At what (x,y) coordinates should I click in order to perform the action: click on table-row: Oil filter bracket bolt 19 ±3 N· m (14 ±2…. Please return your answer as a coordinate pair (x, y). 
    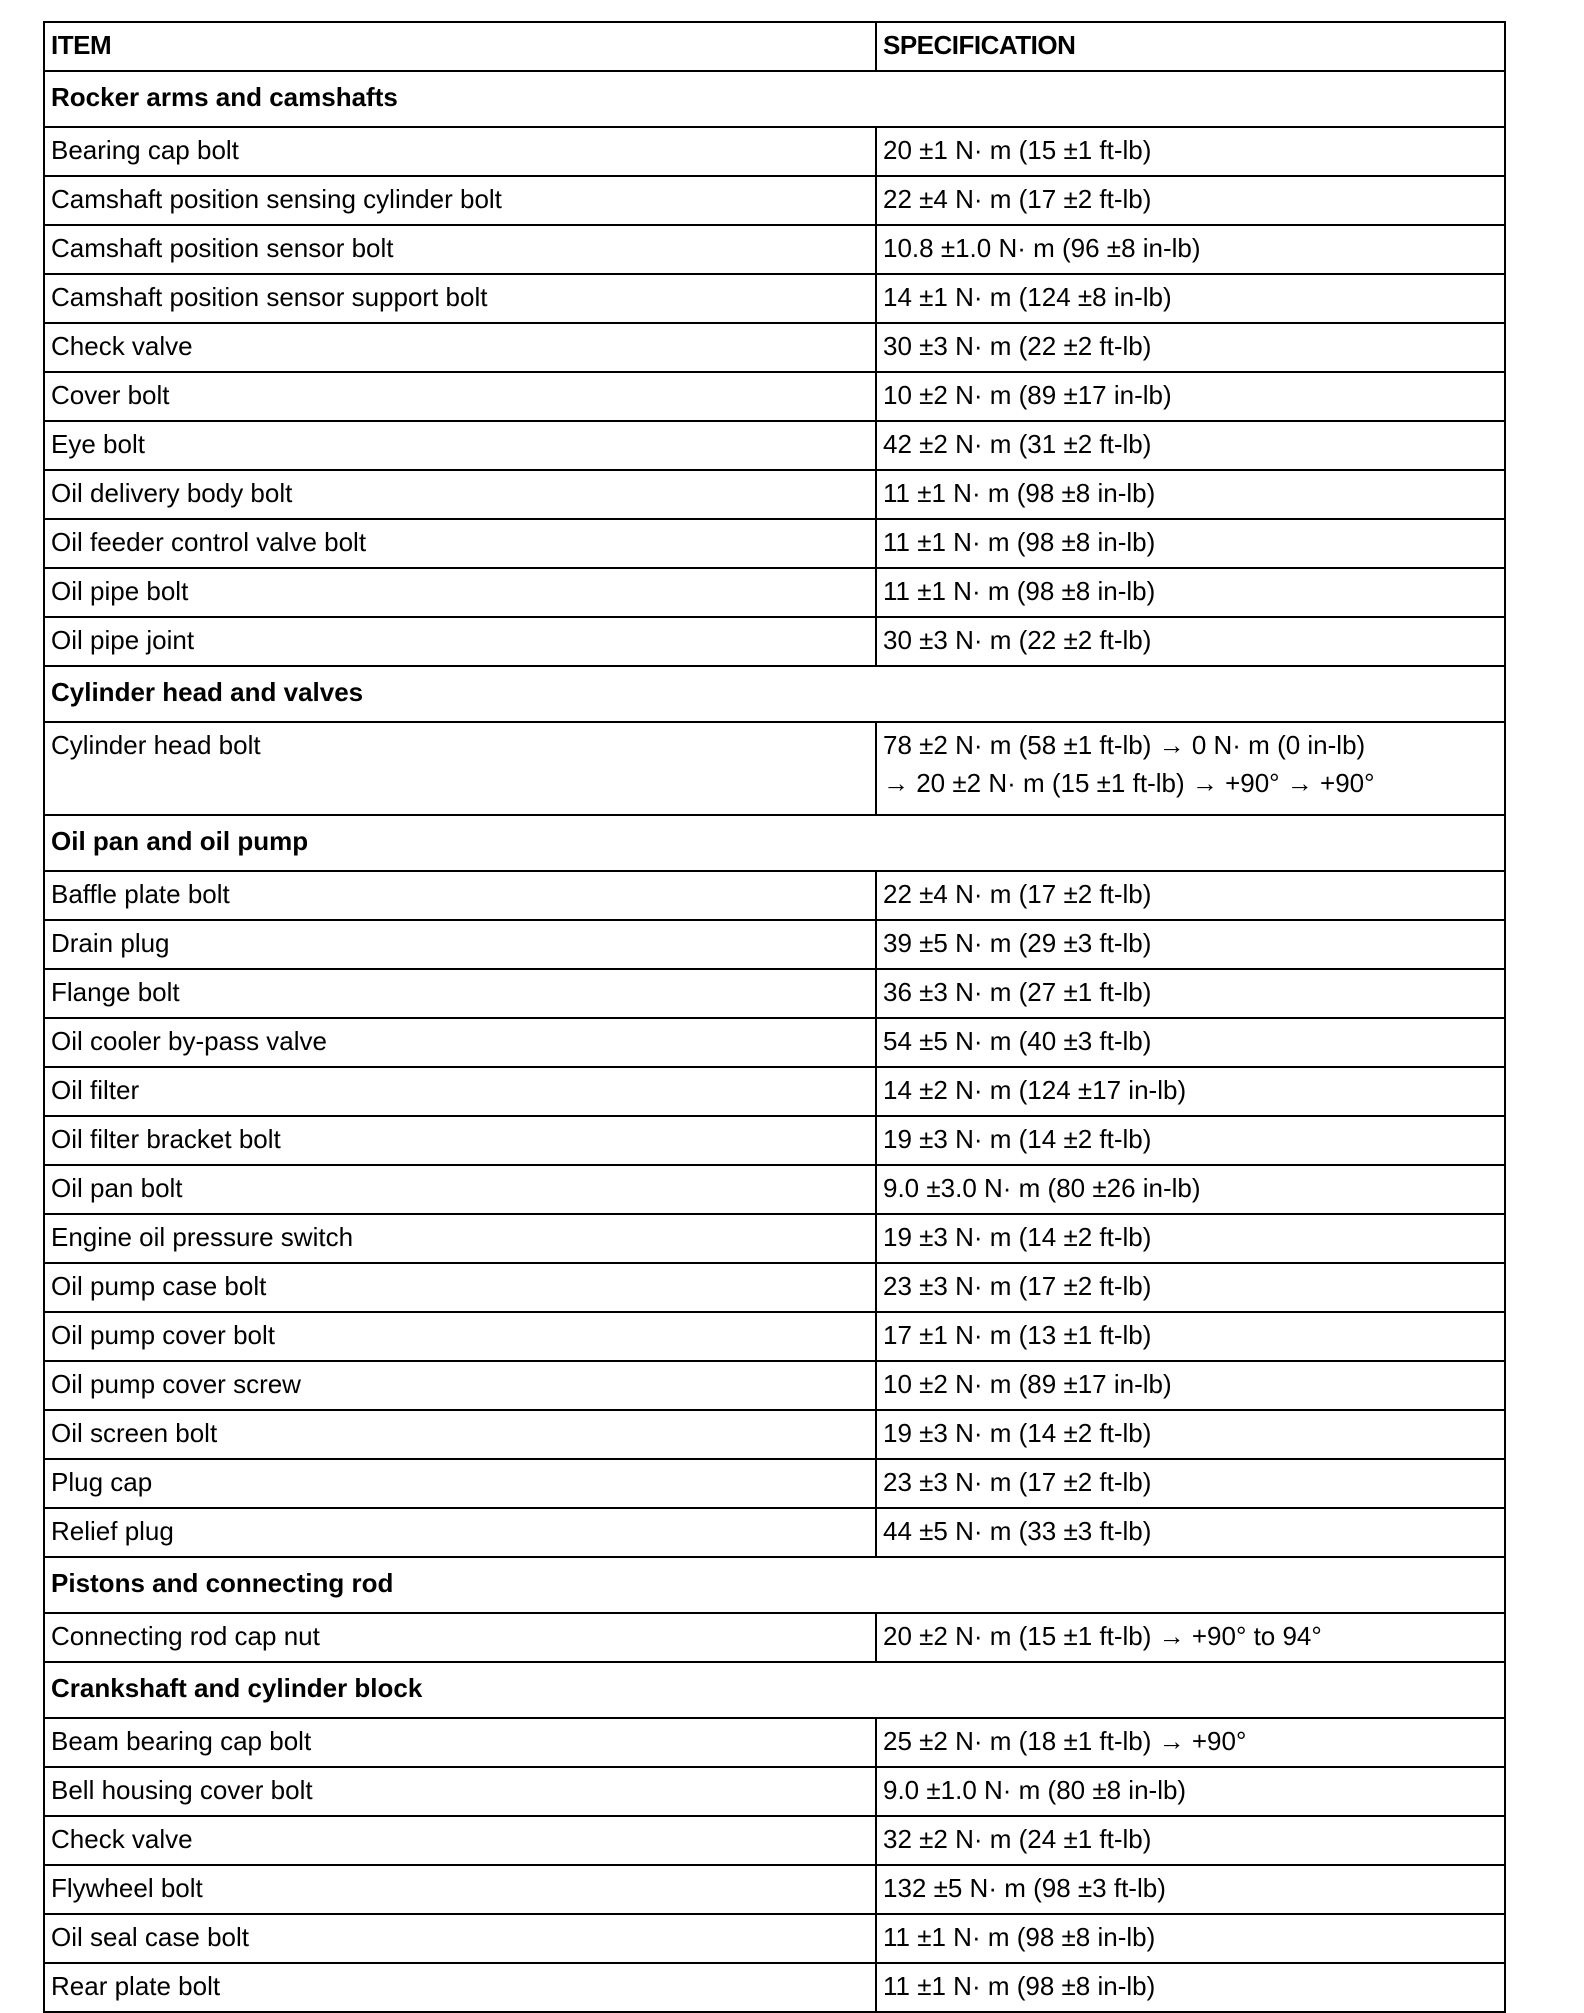
    Looking at the image, I should click on (774, 1140).